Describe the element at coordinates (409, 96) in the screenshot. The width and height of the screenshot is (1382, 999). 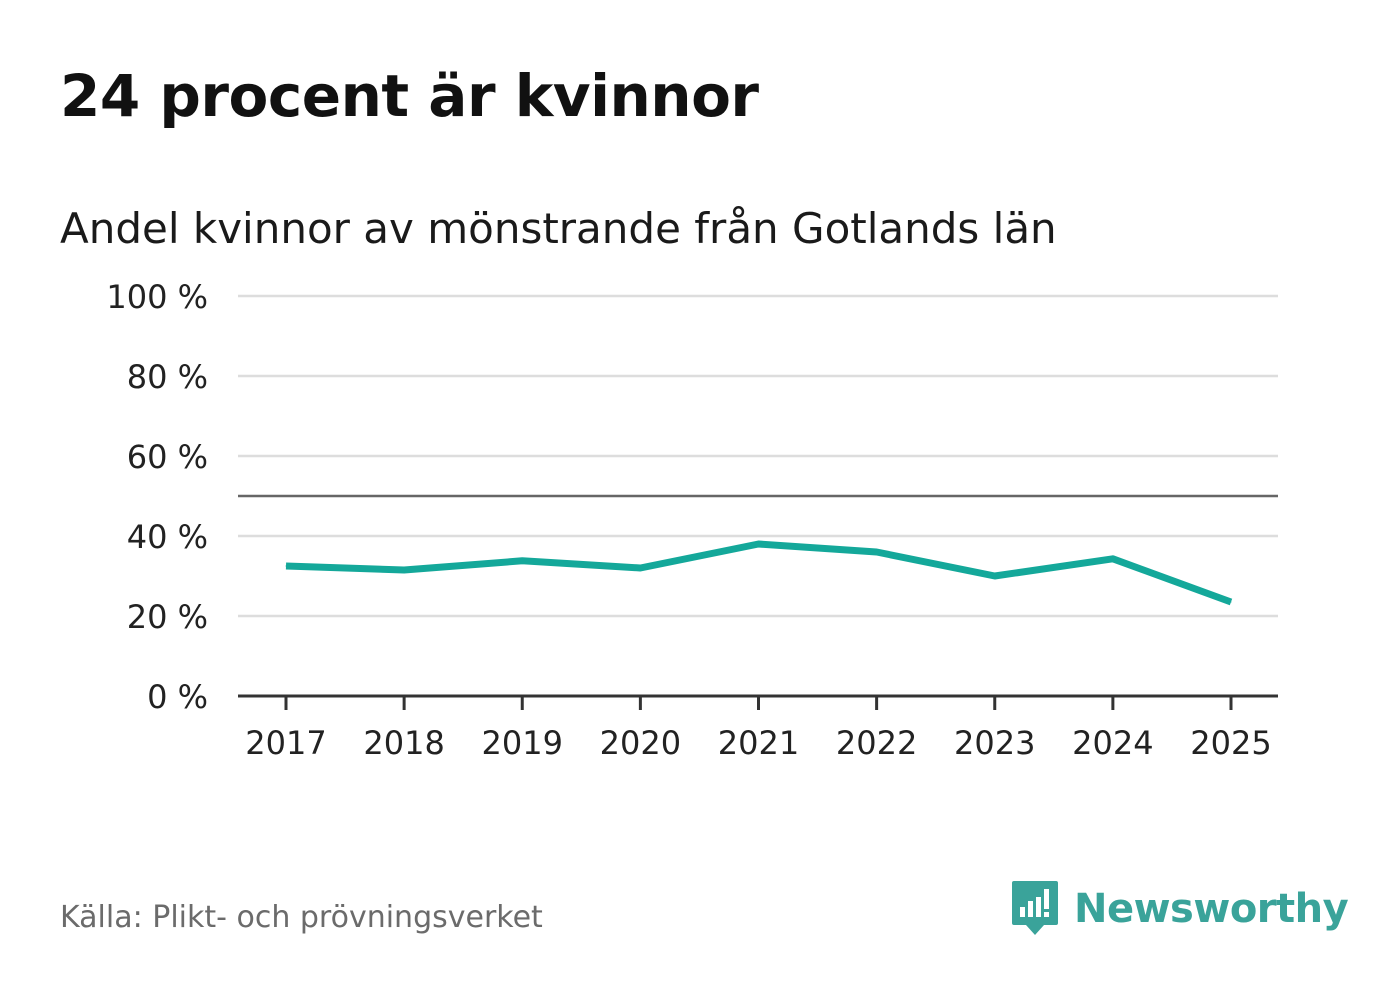
I see `chart-title: 24 procent är kvinnor` at that location.